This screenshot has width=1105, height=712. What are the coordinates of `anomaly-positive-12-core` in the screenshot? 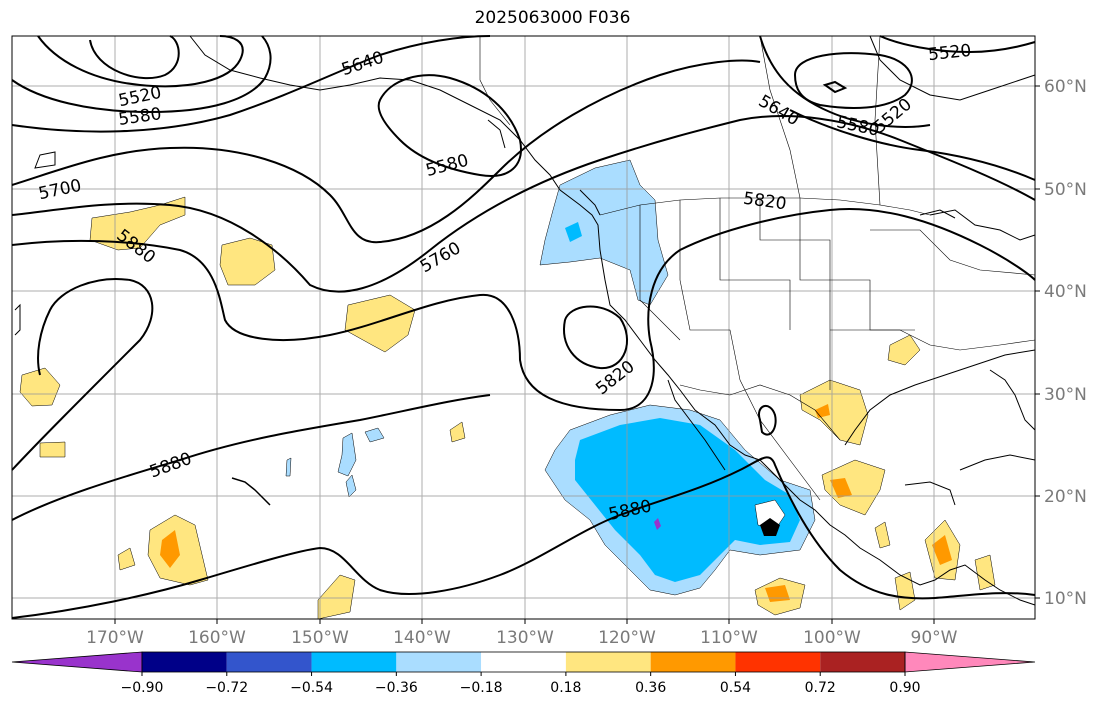 It's located at (841, 488).